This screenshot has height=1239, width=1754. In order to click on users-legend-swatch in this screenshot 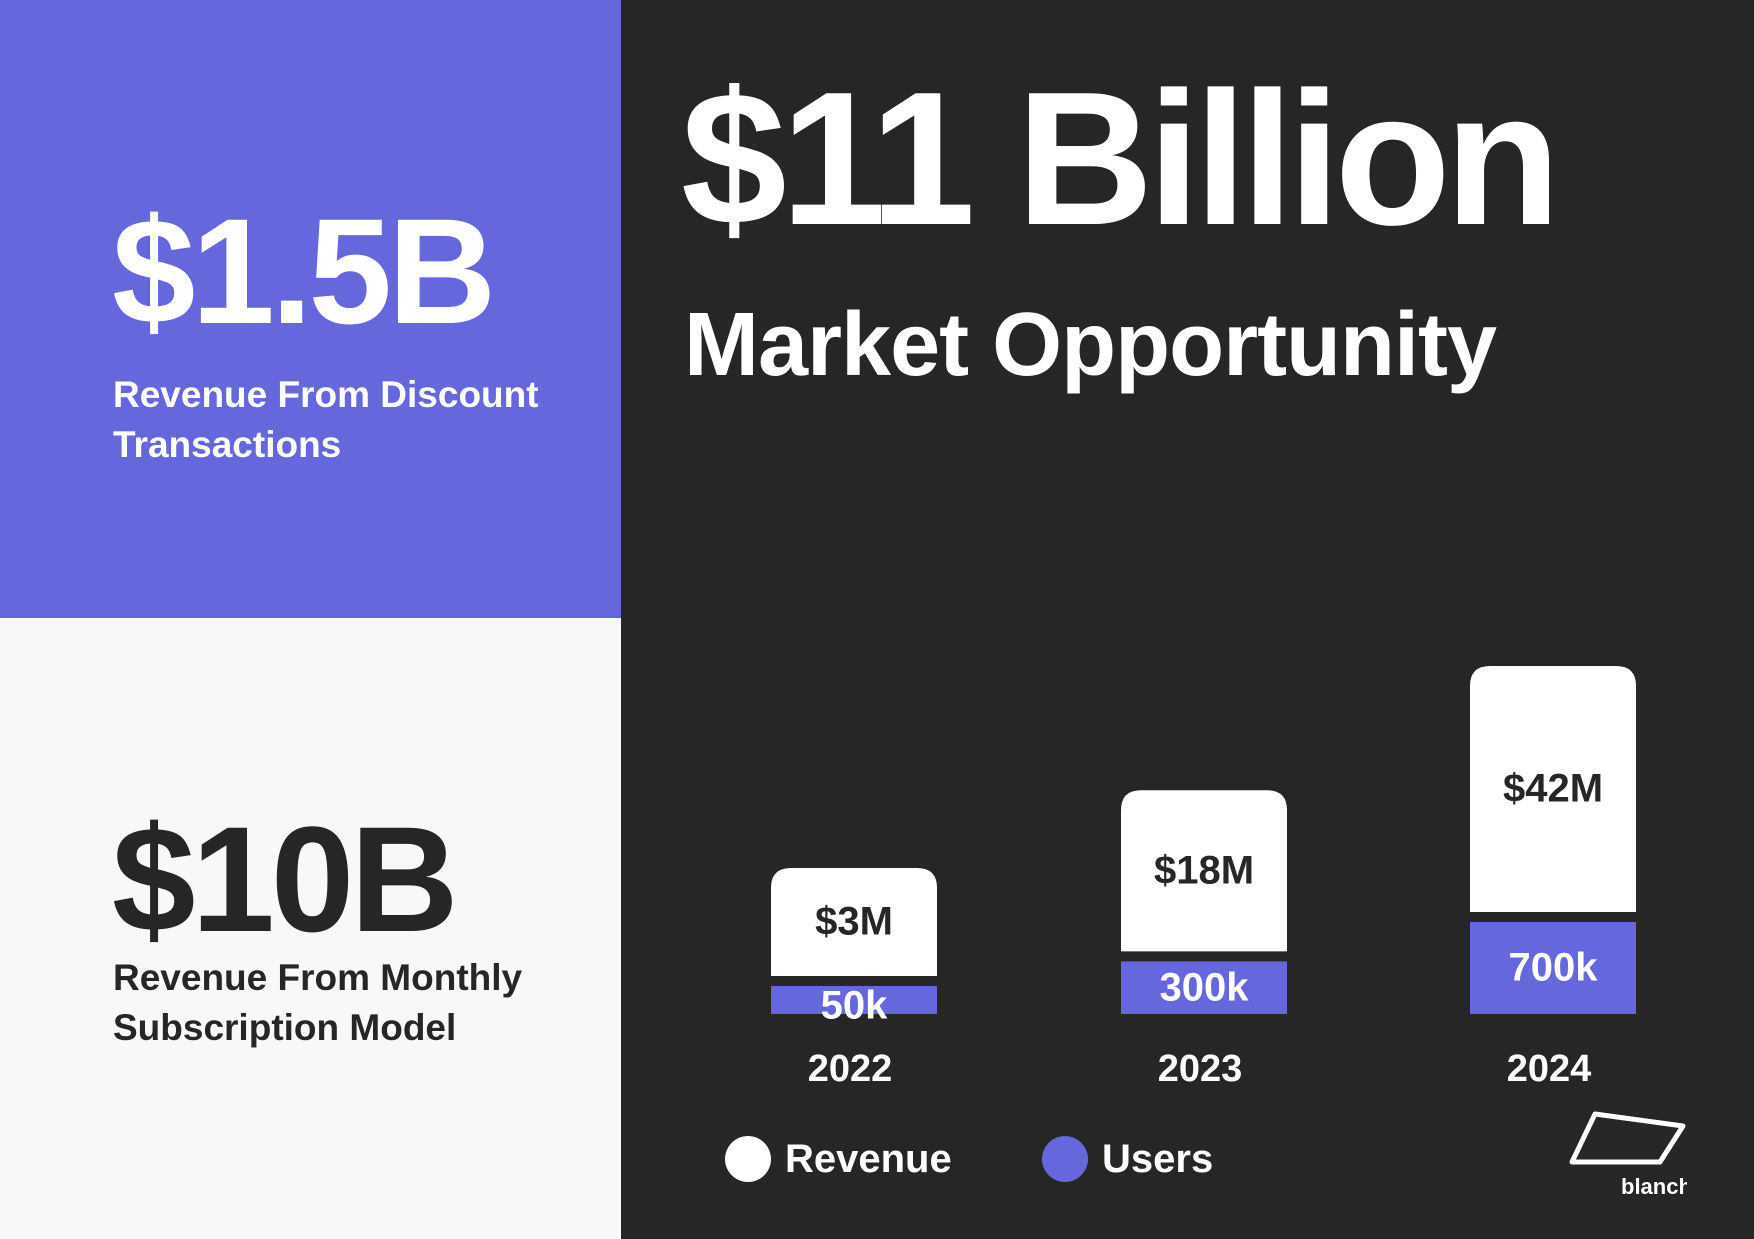, I will do `click(1065, 1159)`.